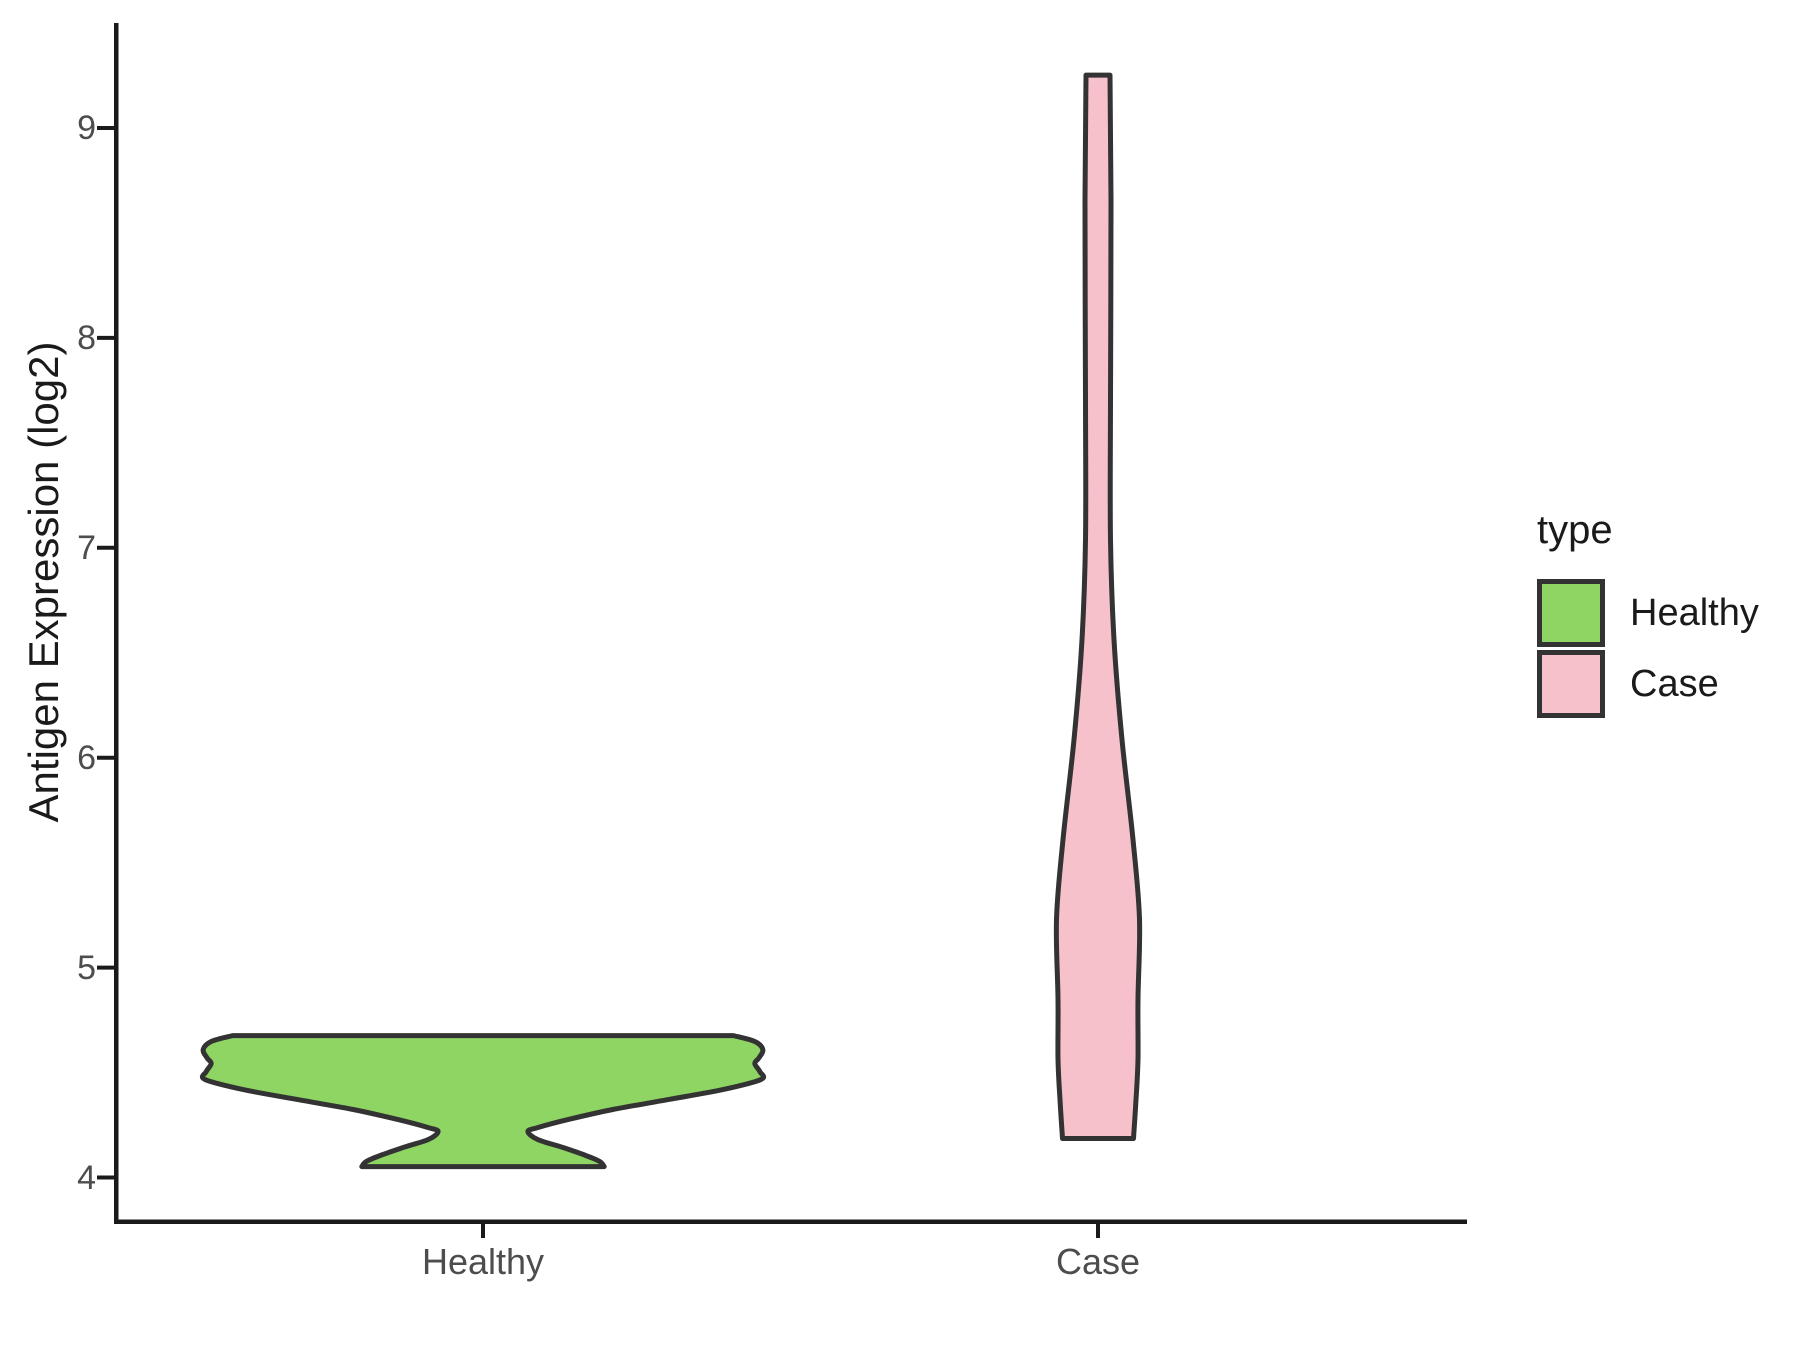 The width and height of the screenshot is (1800, 1350). What do you see at coordinates (86, 337) in the screenshot?
I see `y-tick-label: 8` at bounding box center [86, 337].